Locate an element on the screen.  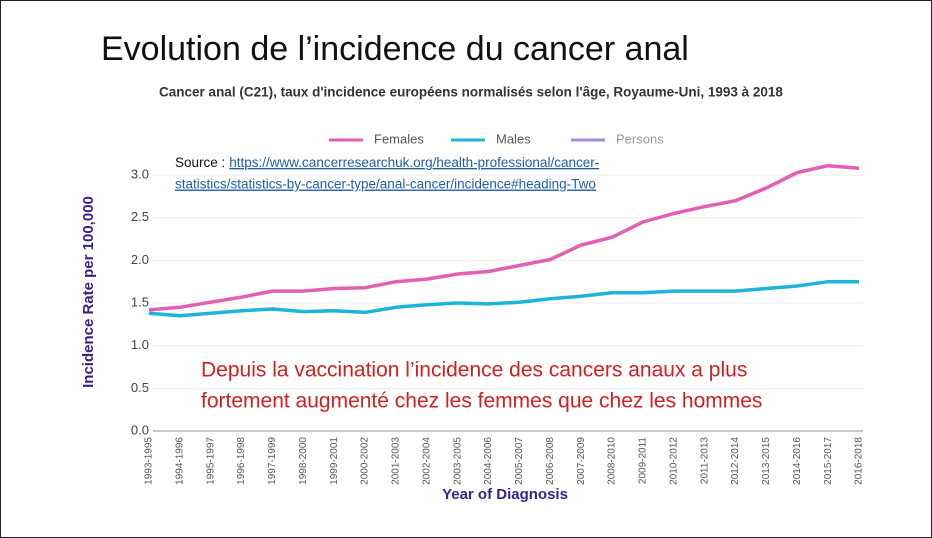
y-tick-label: 0.5 is located at coordinates (140, 387).